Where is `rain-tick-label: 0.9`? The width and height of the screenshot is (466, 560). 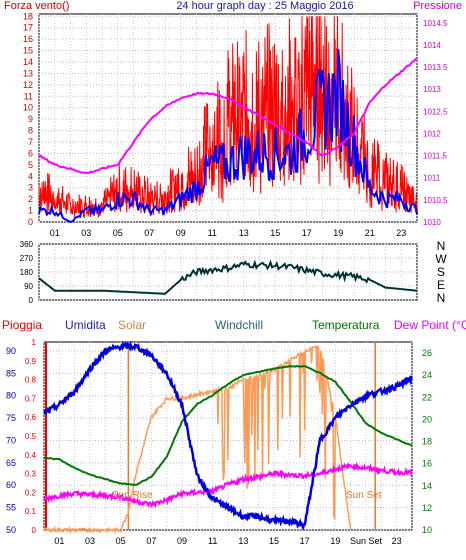
rain-tick-label: 0.9 is located at coordinates (31, 361).